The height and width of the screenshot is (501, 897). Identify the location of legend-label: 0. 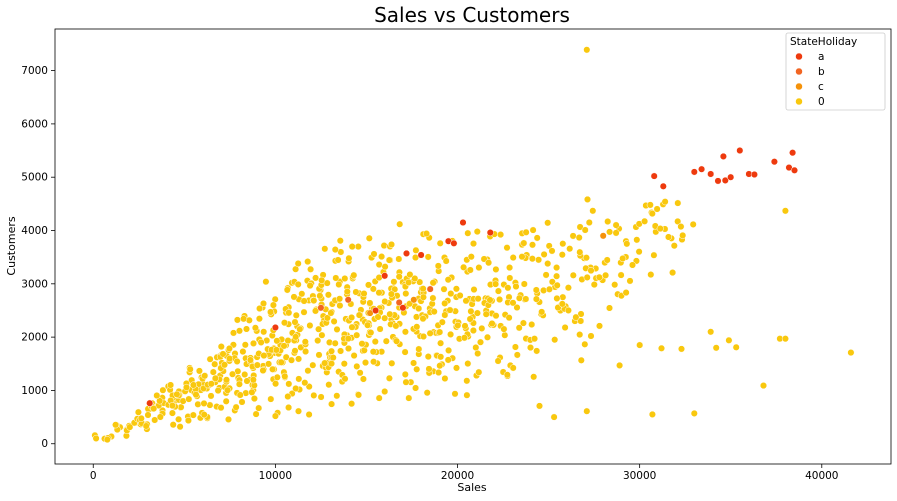
(821, 102).